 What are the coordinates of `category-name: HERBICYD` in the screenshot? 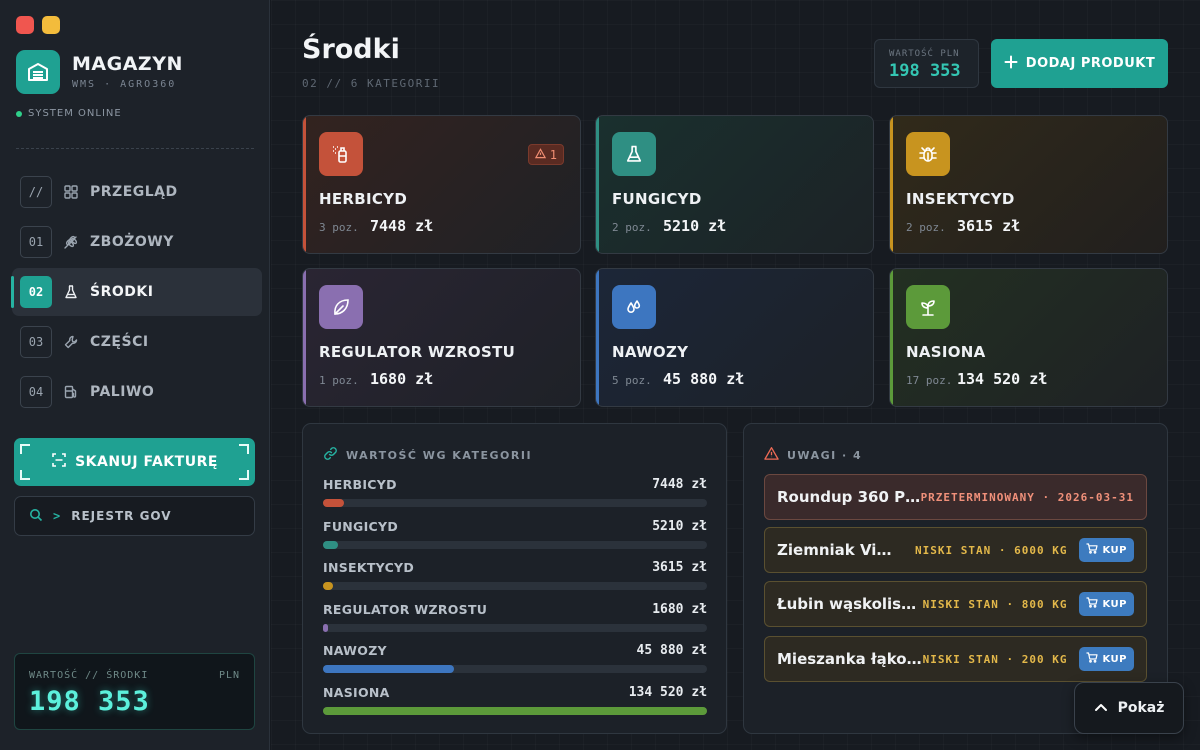 It's located at (363, 199).